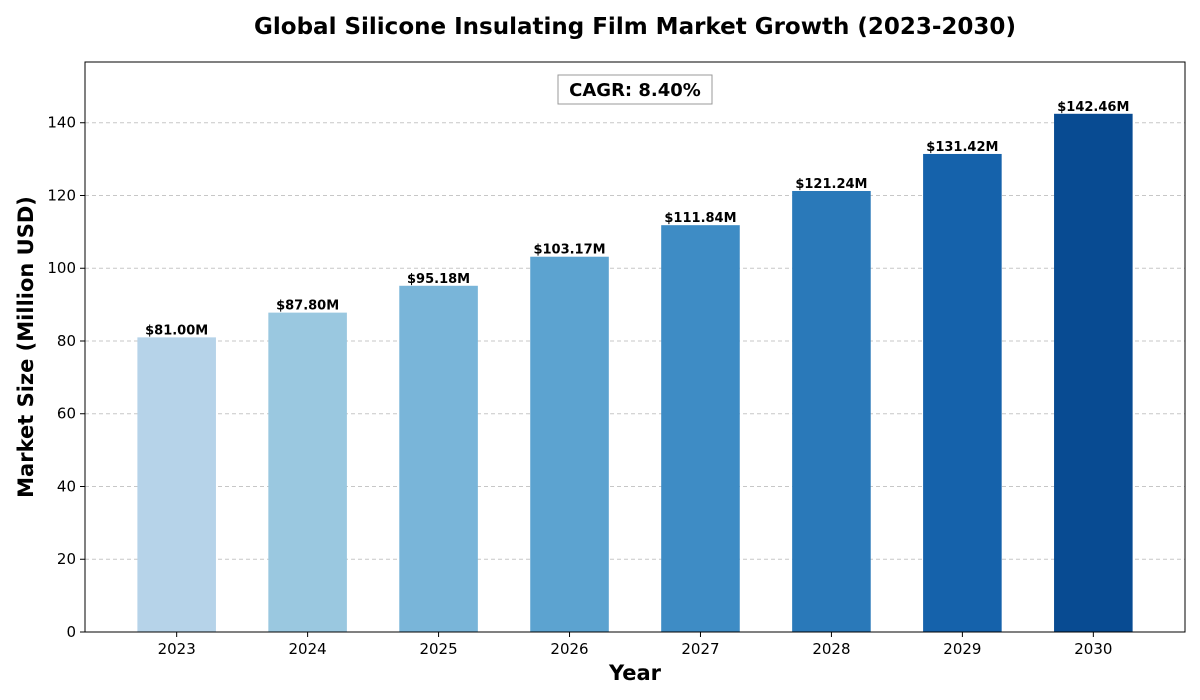 This screenshot has width=1200, height=700. I want to click on bar-value-label: $103.17M, so click(569, 250).